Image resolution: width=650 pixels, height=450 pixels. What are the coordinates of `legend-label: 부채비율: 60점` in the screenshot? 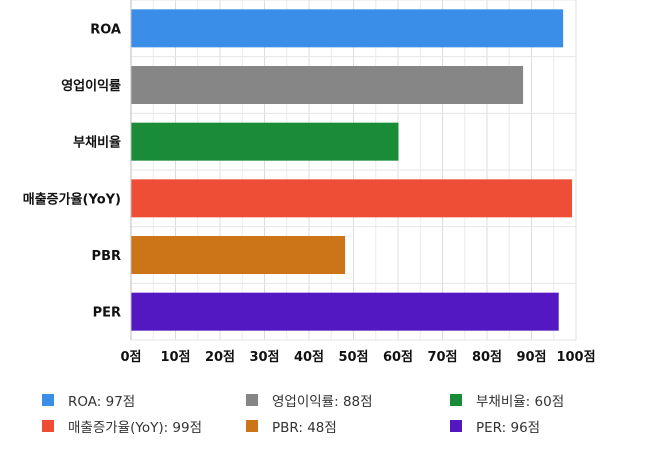 It's located at (520, 402).